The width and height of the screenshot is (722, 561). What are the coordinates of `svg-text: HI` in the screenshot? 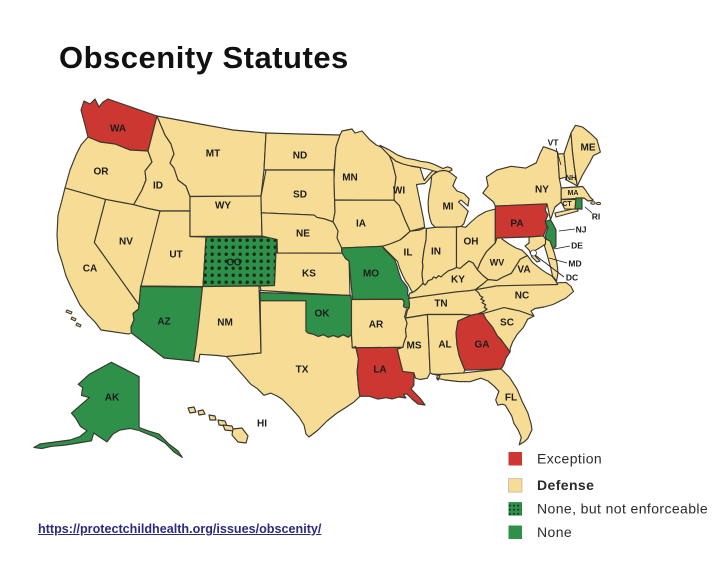 It's located at (262, 424).